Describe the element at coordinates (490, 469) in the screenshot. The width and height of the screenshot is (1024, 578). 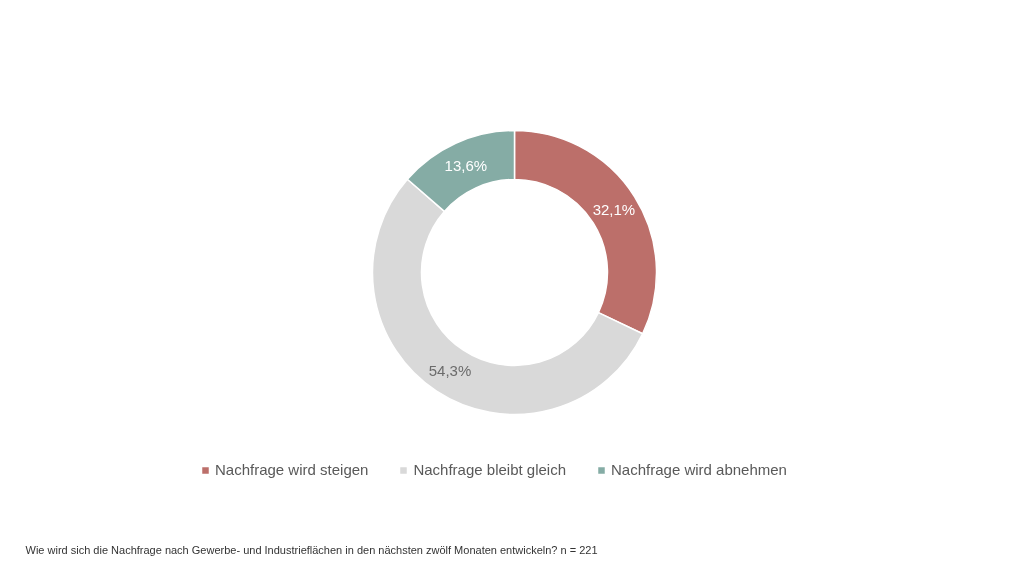
I see `legend-label: Nachfrage bleibt gleich` at that location.